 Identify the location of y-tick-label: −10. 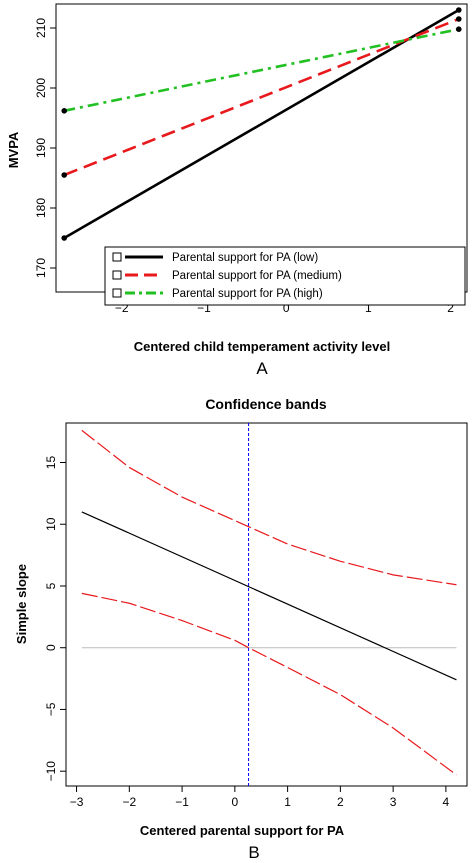
(51, 771).